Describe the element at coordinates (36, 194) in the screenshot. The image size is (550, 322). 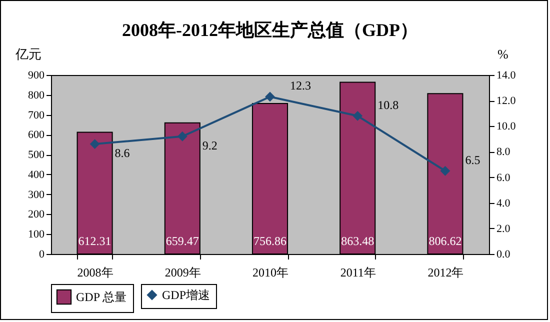
I see `y-tick-label: 300` at that location.